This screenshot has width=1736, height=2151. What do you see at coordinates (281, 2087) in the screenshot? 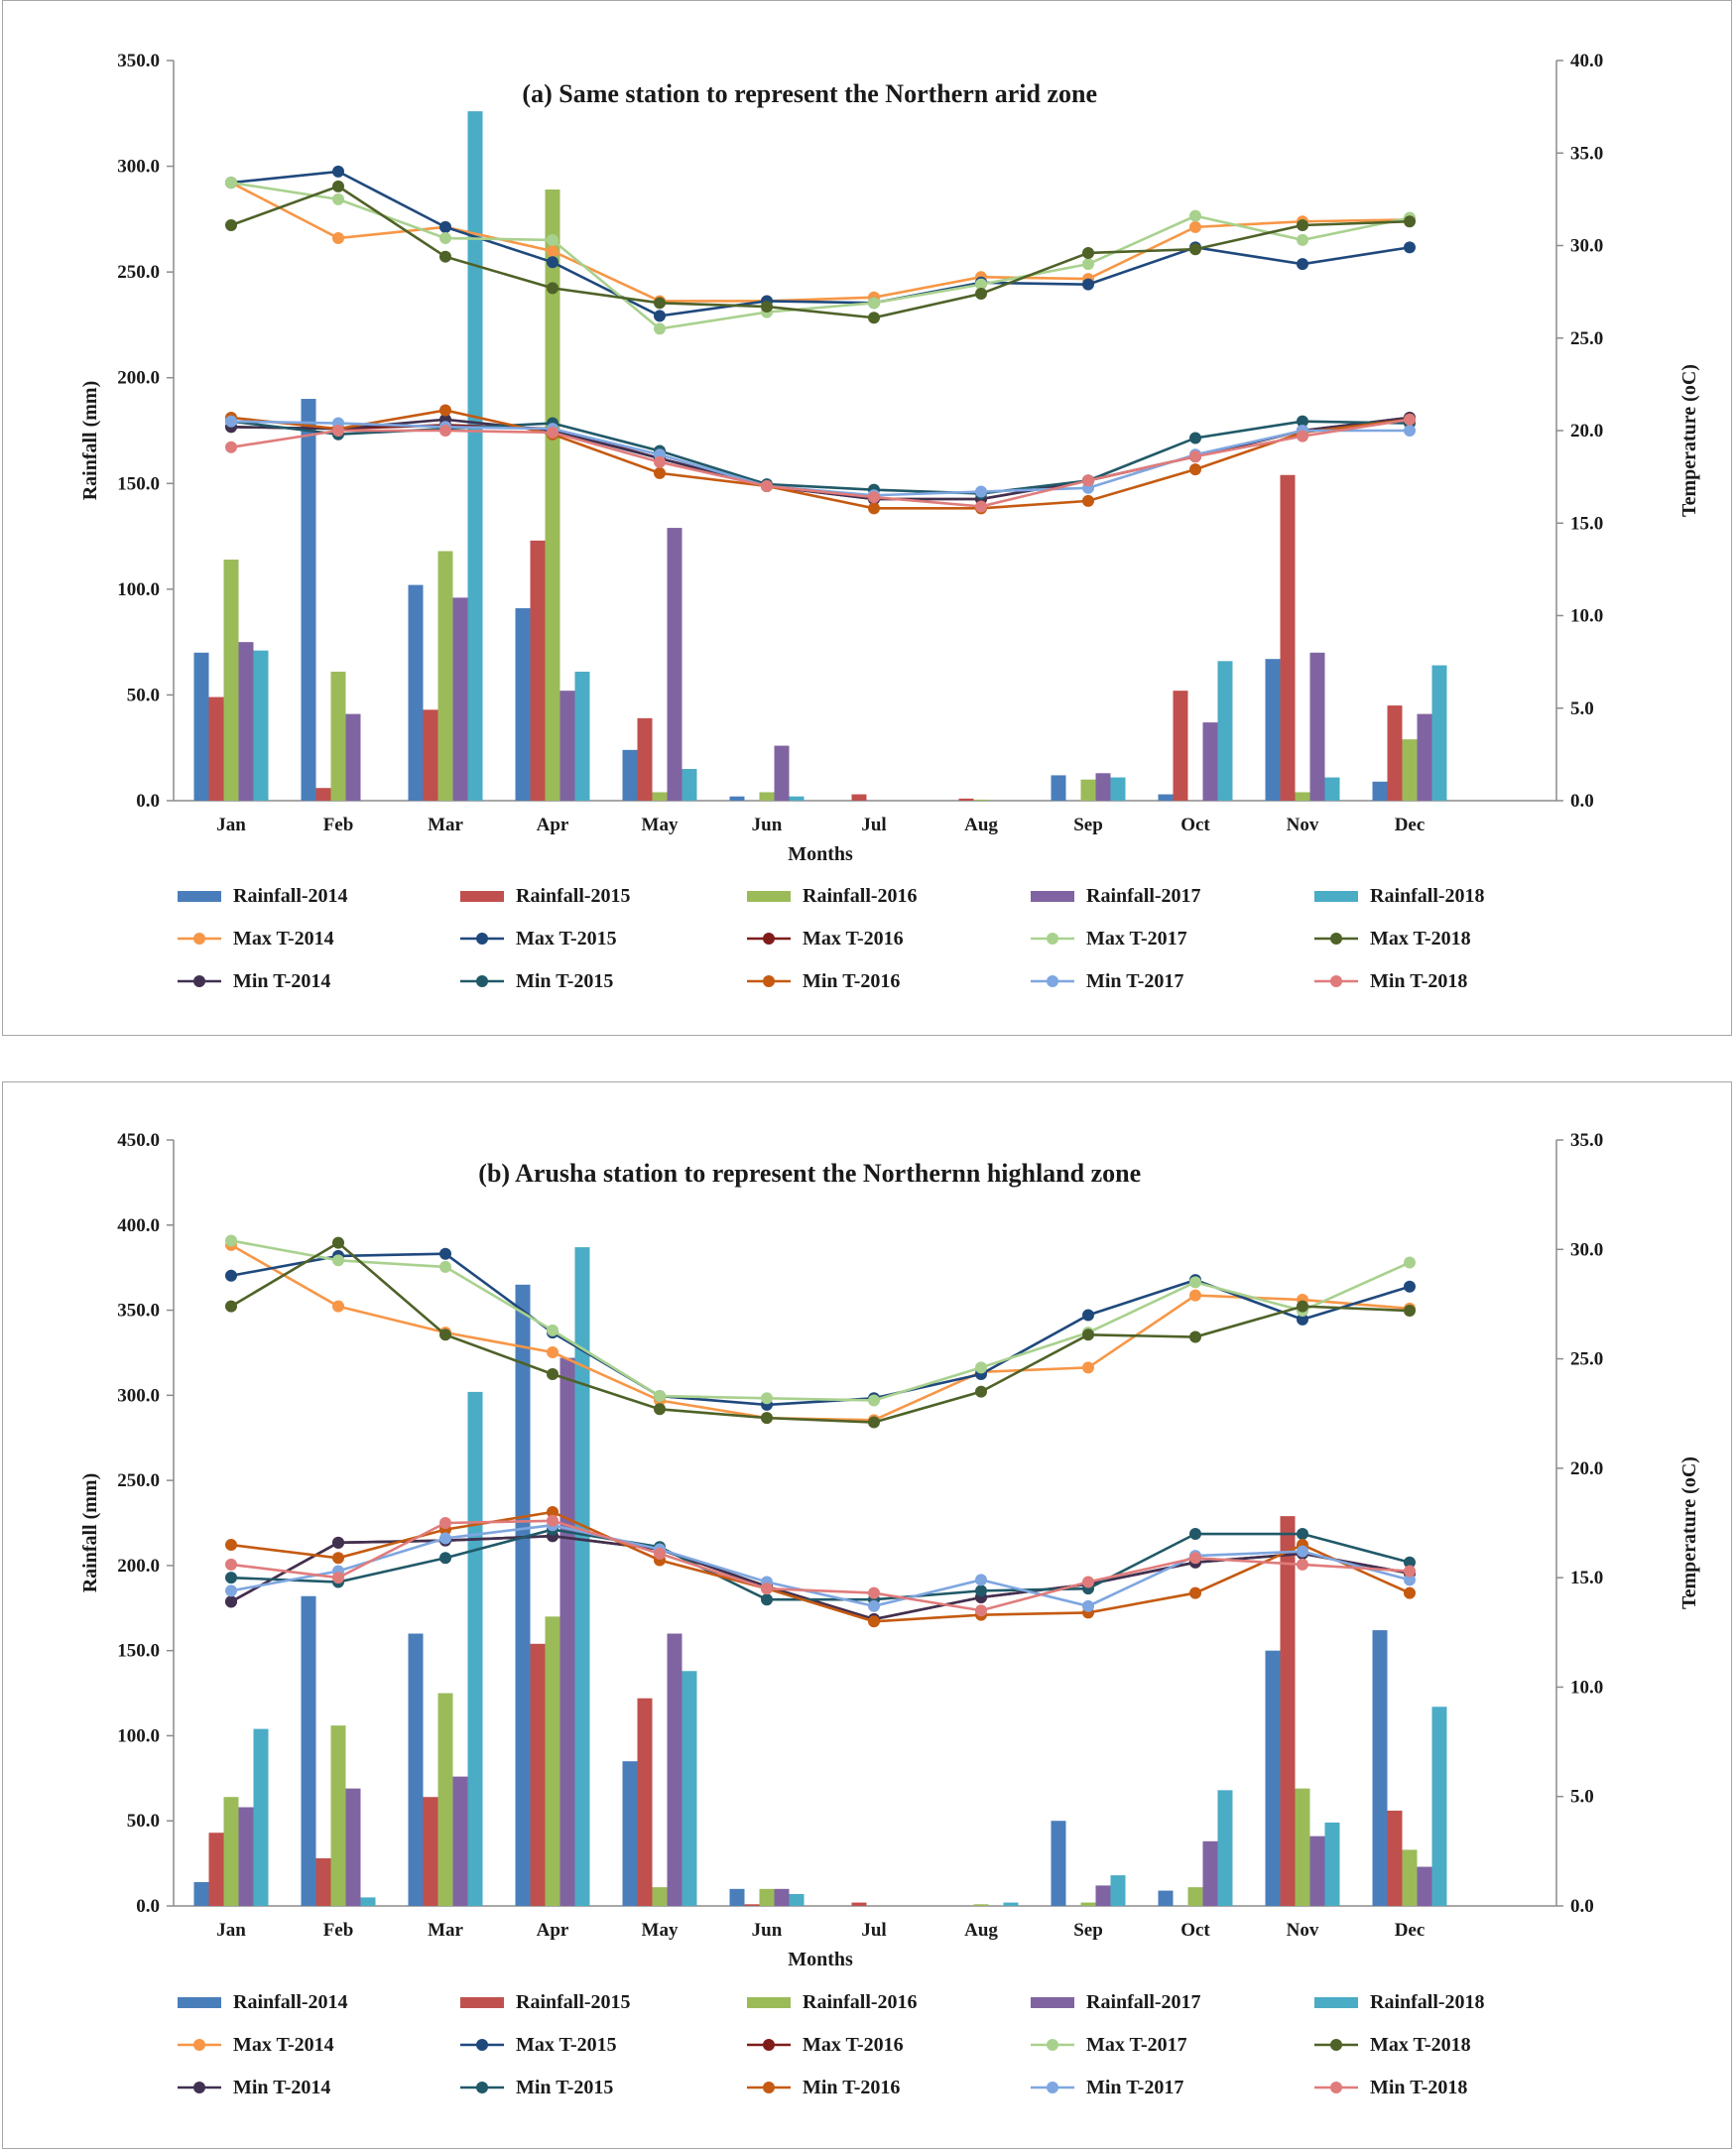
I see `legend-label: Min T-2014` at bounding box center [281, 2087].